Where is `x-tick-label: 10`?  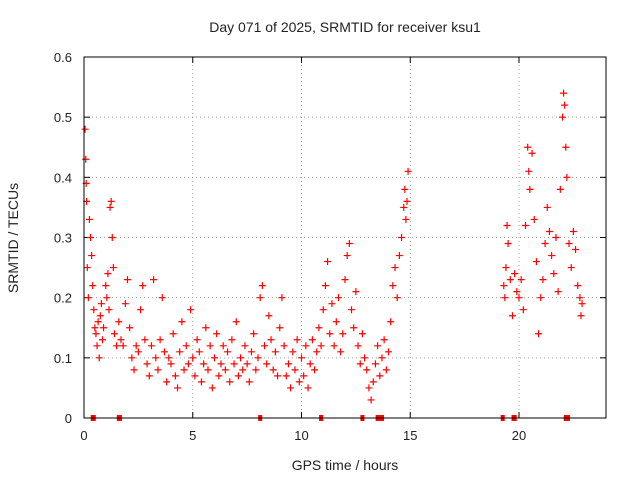
x-tick-label: 10 is located at coordinates (301, 435).